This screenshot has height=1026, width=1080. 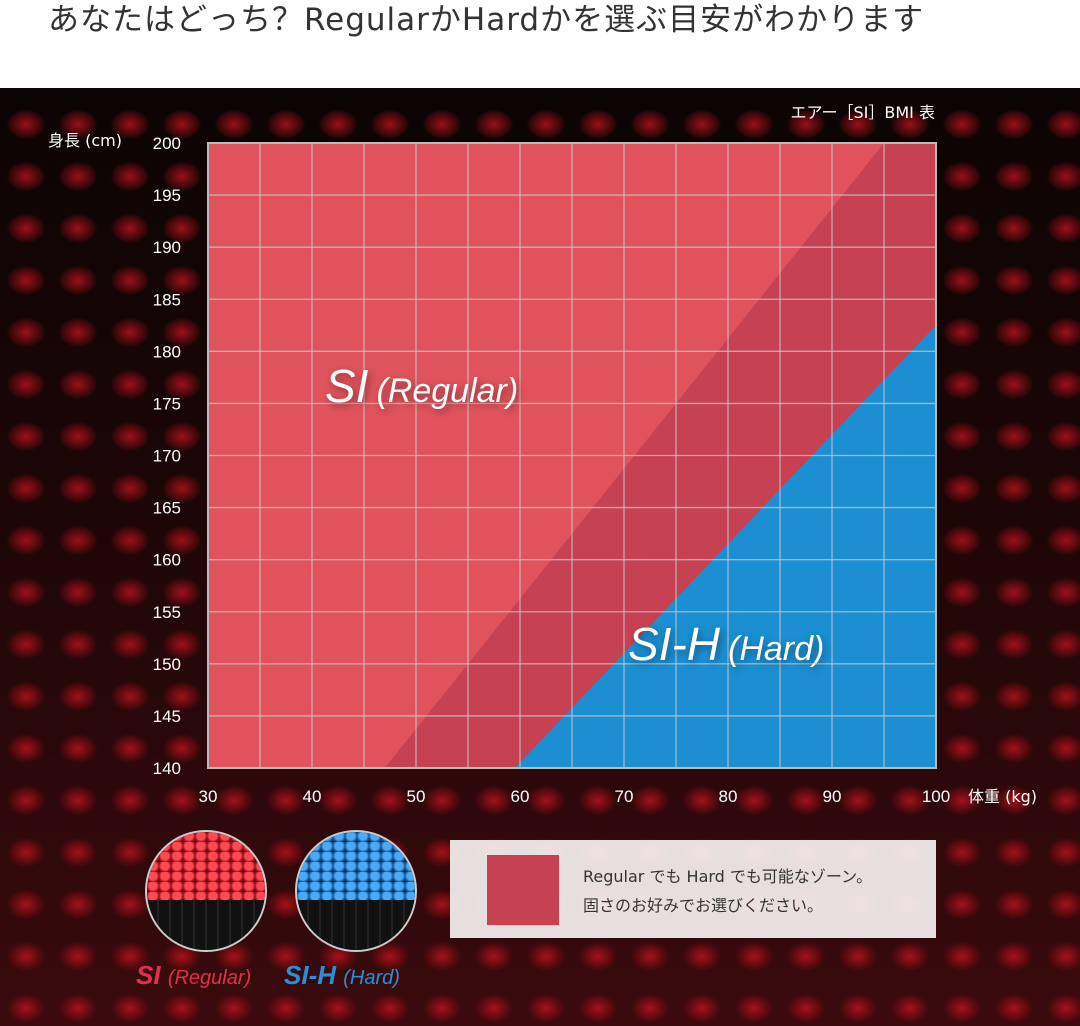 I want to click on x-tick-label: 80, so click(x=728, y=796).